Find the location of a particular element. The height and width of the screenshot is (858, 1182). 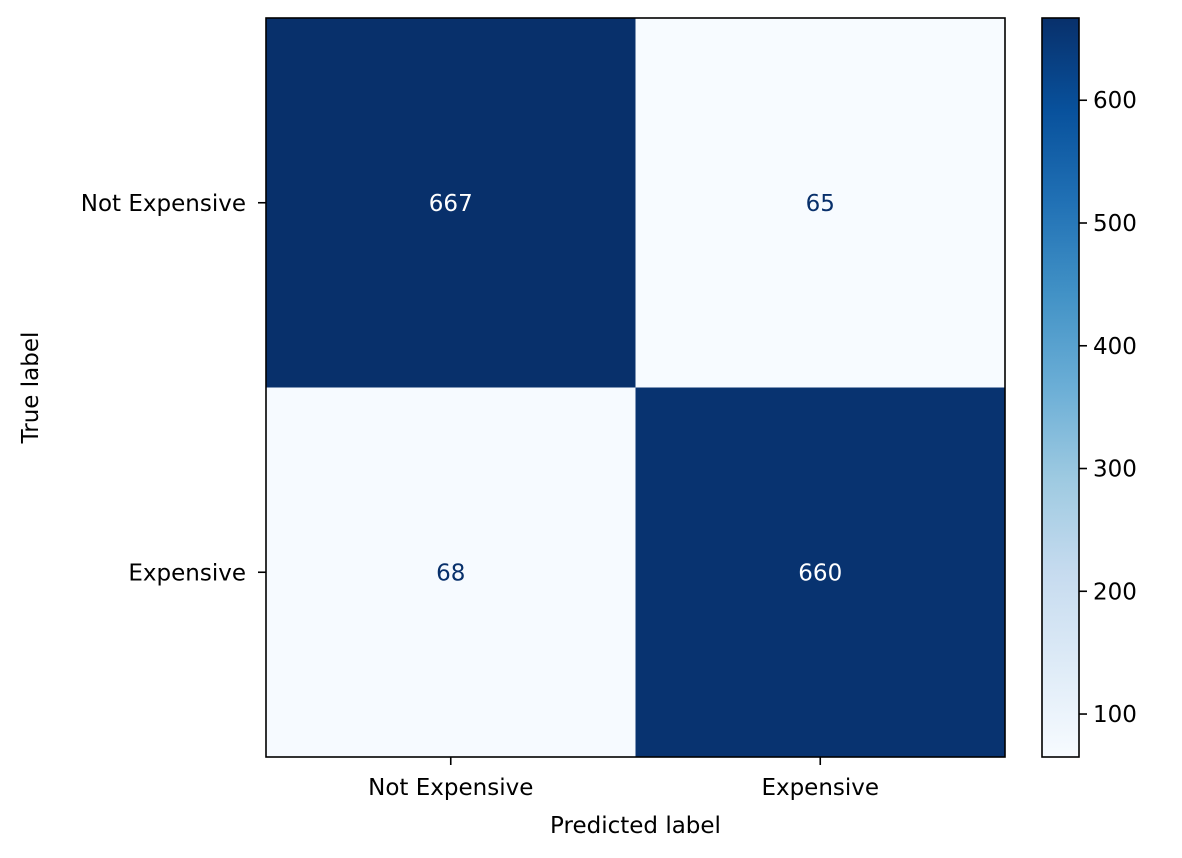

y-tick-label: Not Expensive is located at coordinates (163, 204).